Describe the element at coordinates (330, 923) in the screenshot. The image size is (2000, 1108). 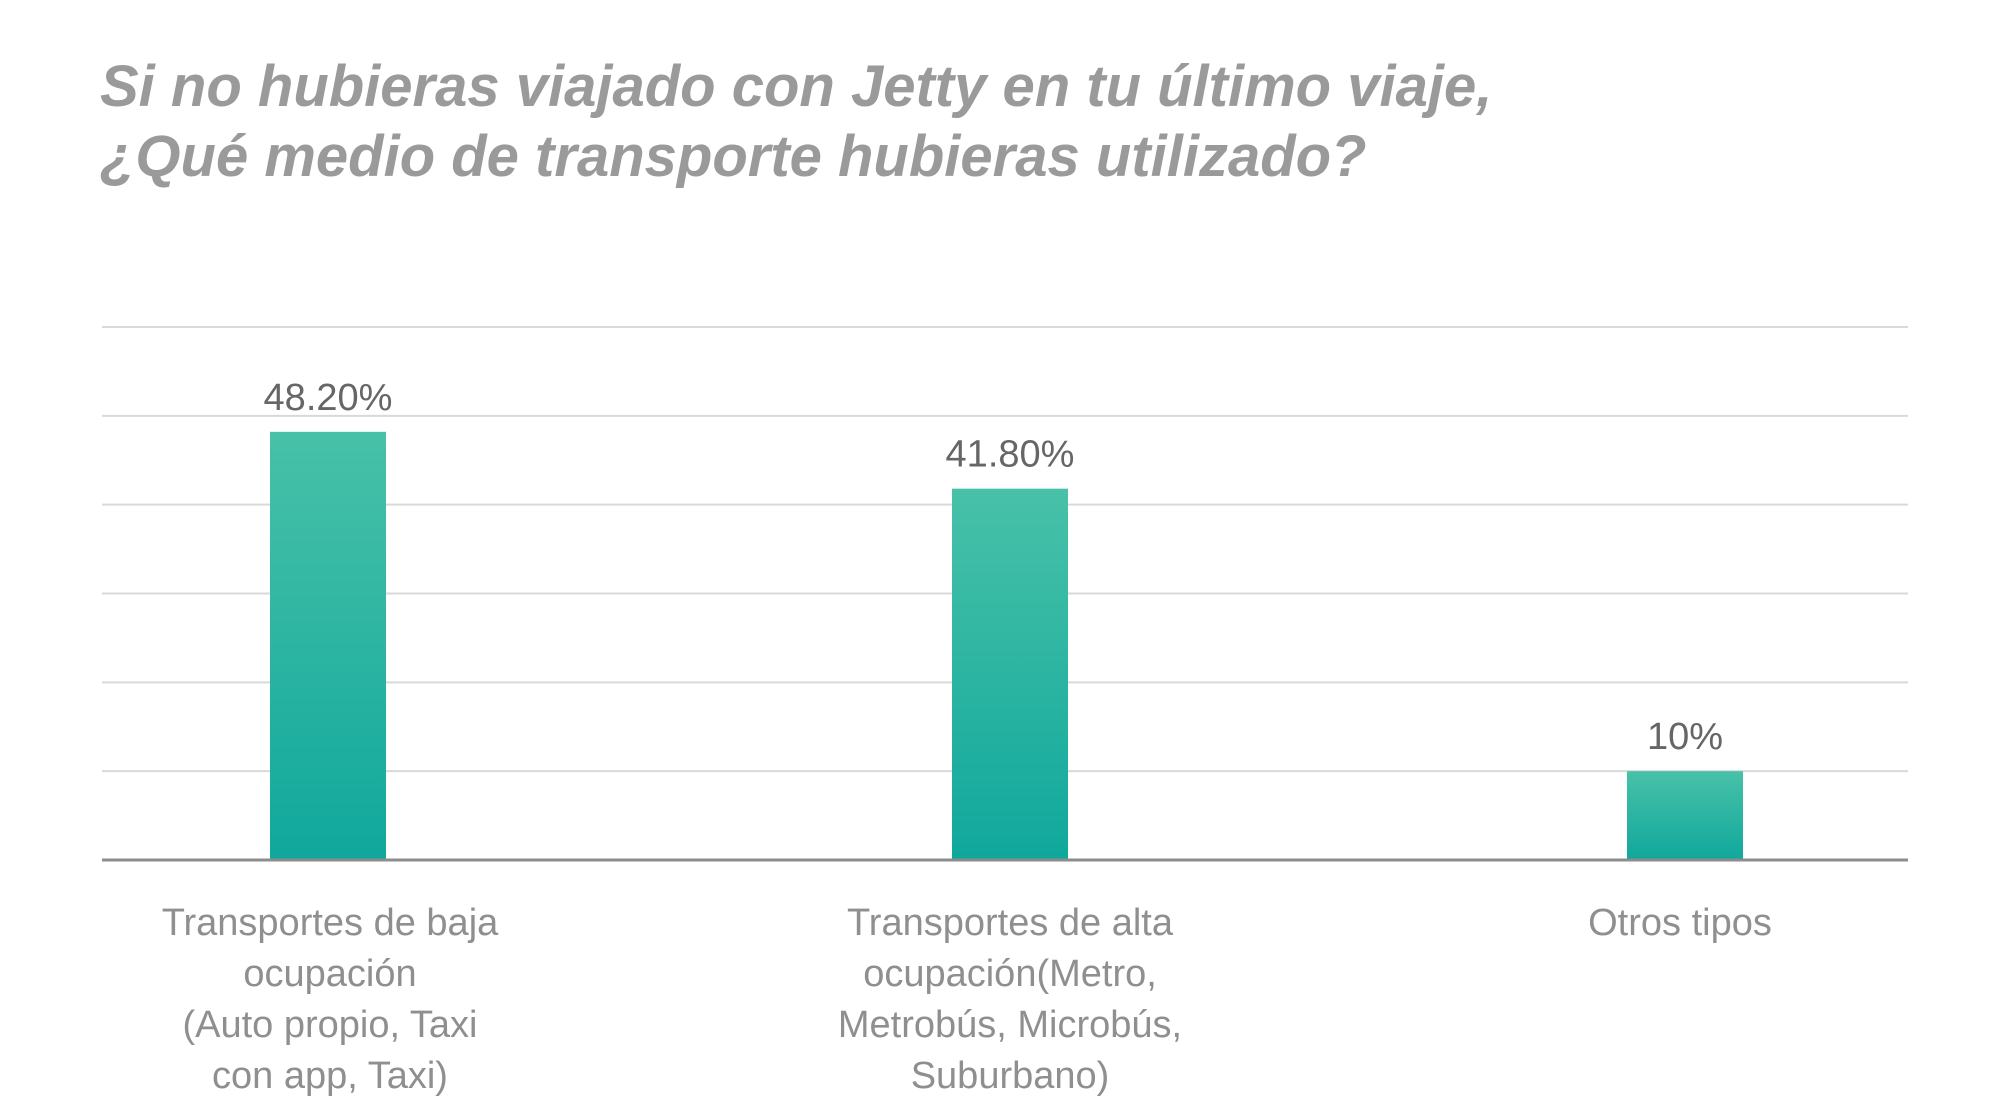
I see `category-label-line: Transportes de baja` at that location.